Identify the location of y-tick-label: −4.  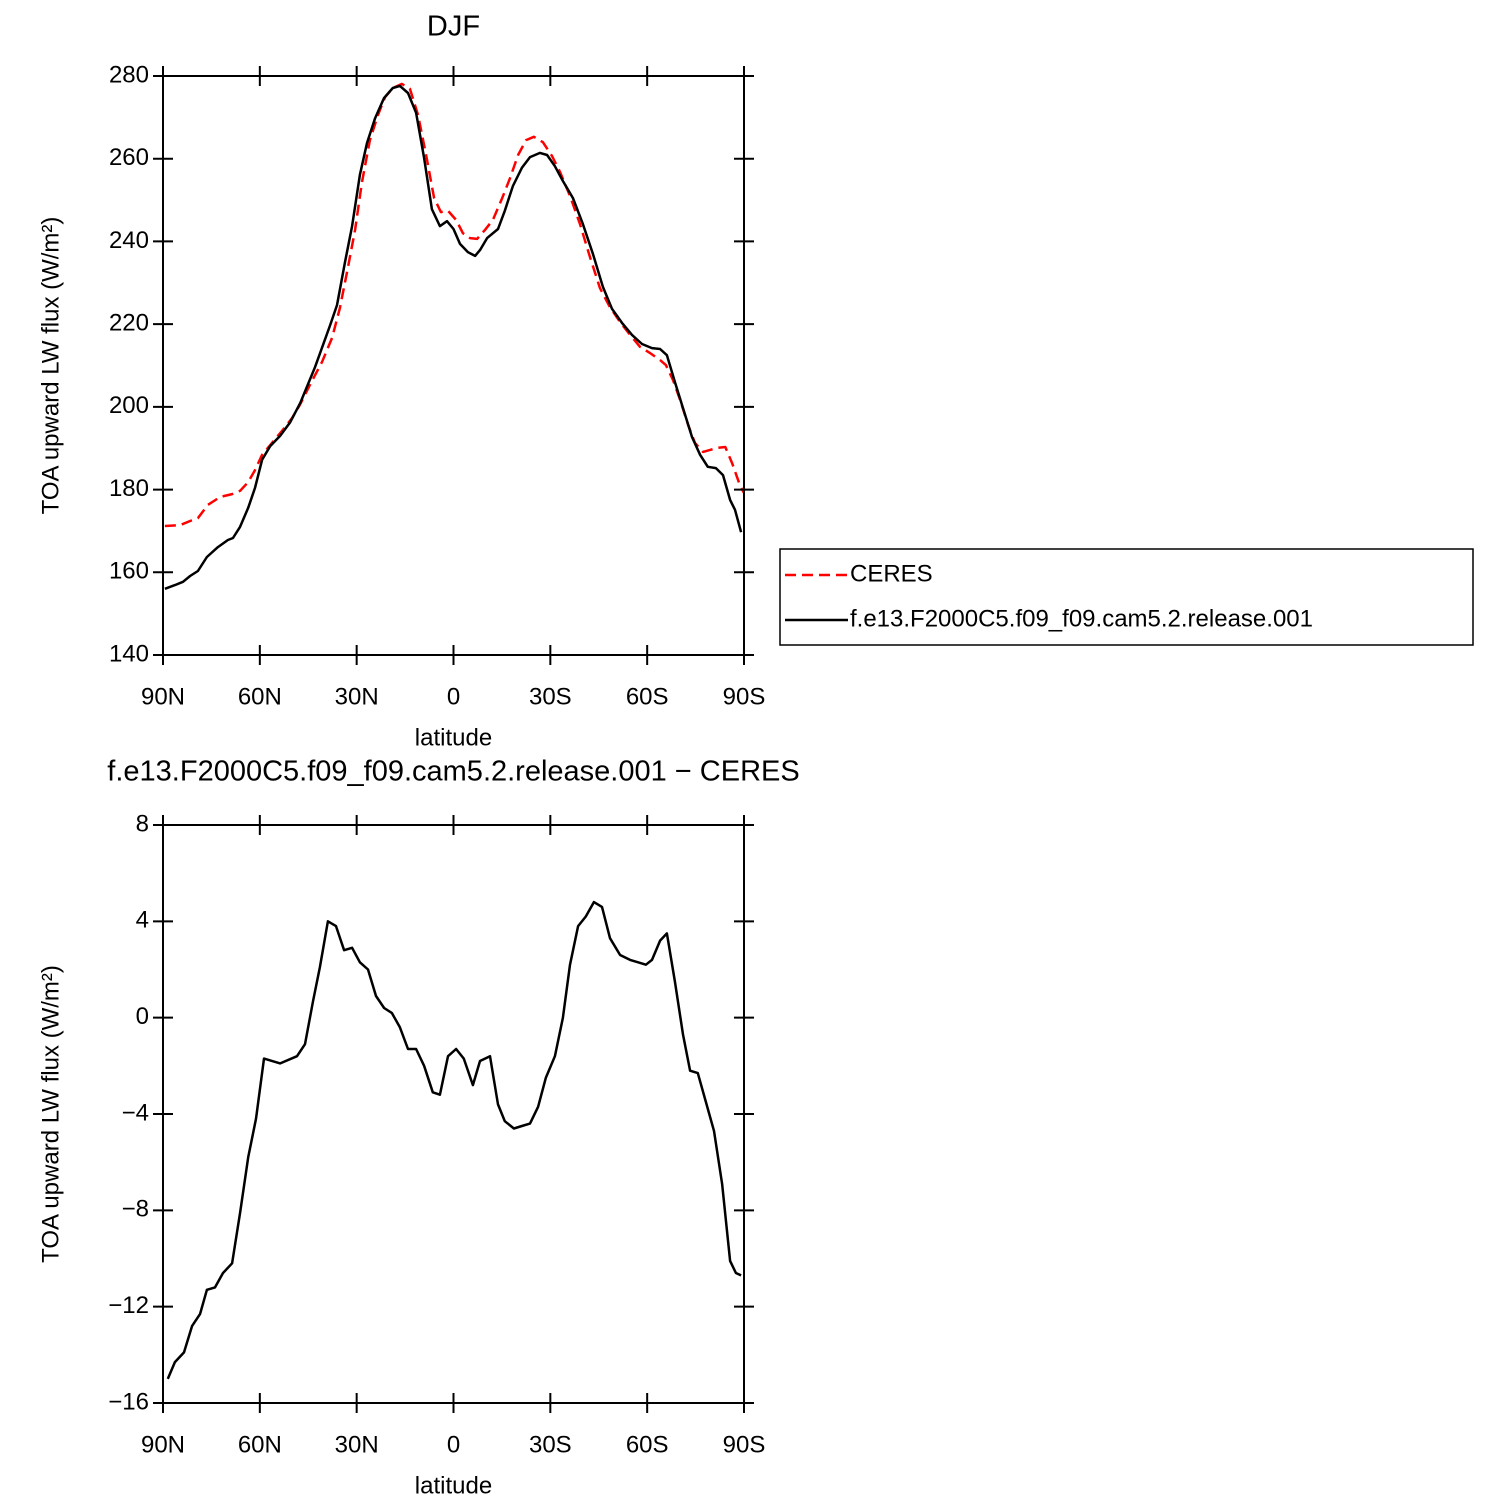
(135, 1112).